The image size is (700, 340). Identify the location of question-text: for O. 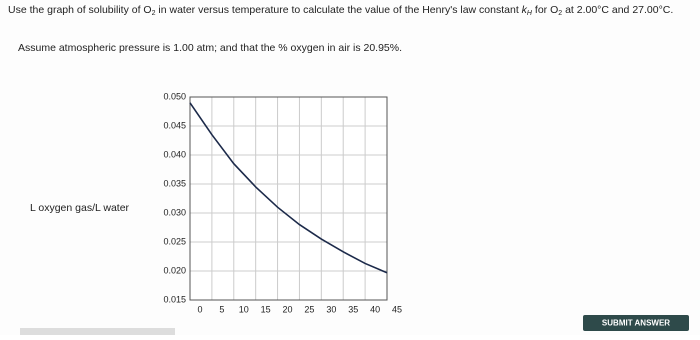
(545, 10).